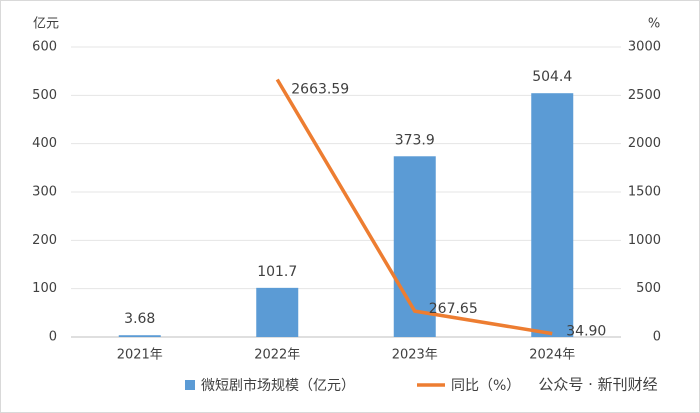 The height and width of the screenshot is (413, 700). I want to click on value-label: 504.4, so click(552, 77).